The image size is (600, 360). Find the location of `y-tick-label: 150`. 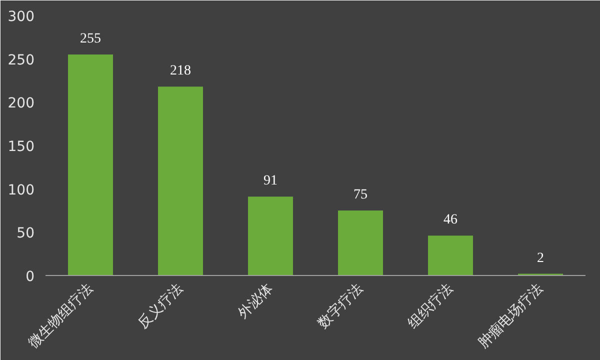

y-tick-label: 150 is located at coordinates (21, 147).